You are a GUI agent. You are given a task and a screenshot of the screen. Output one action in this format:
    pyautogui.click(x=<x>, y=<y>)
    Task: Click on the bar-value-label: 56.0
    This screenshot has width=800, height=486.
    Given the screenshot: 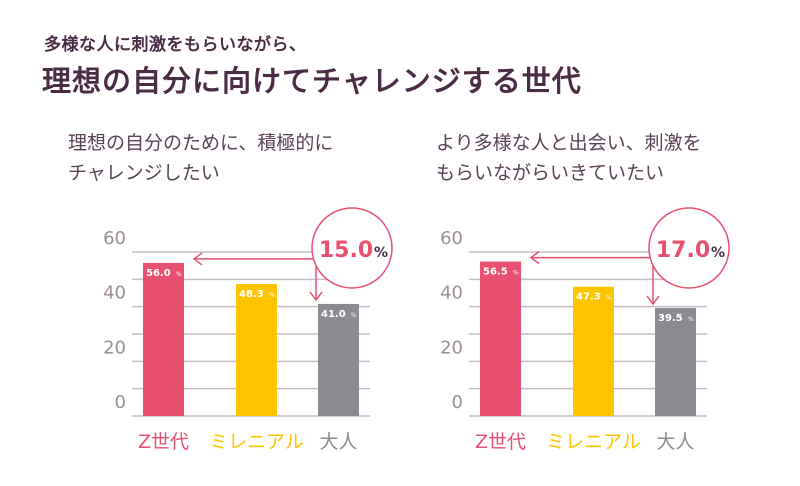 What is the action you would take?
    pyautogui.click(x=158, y=273)
    